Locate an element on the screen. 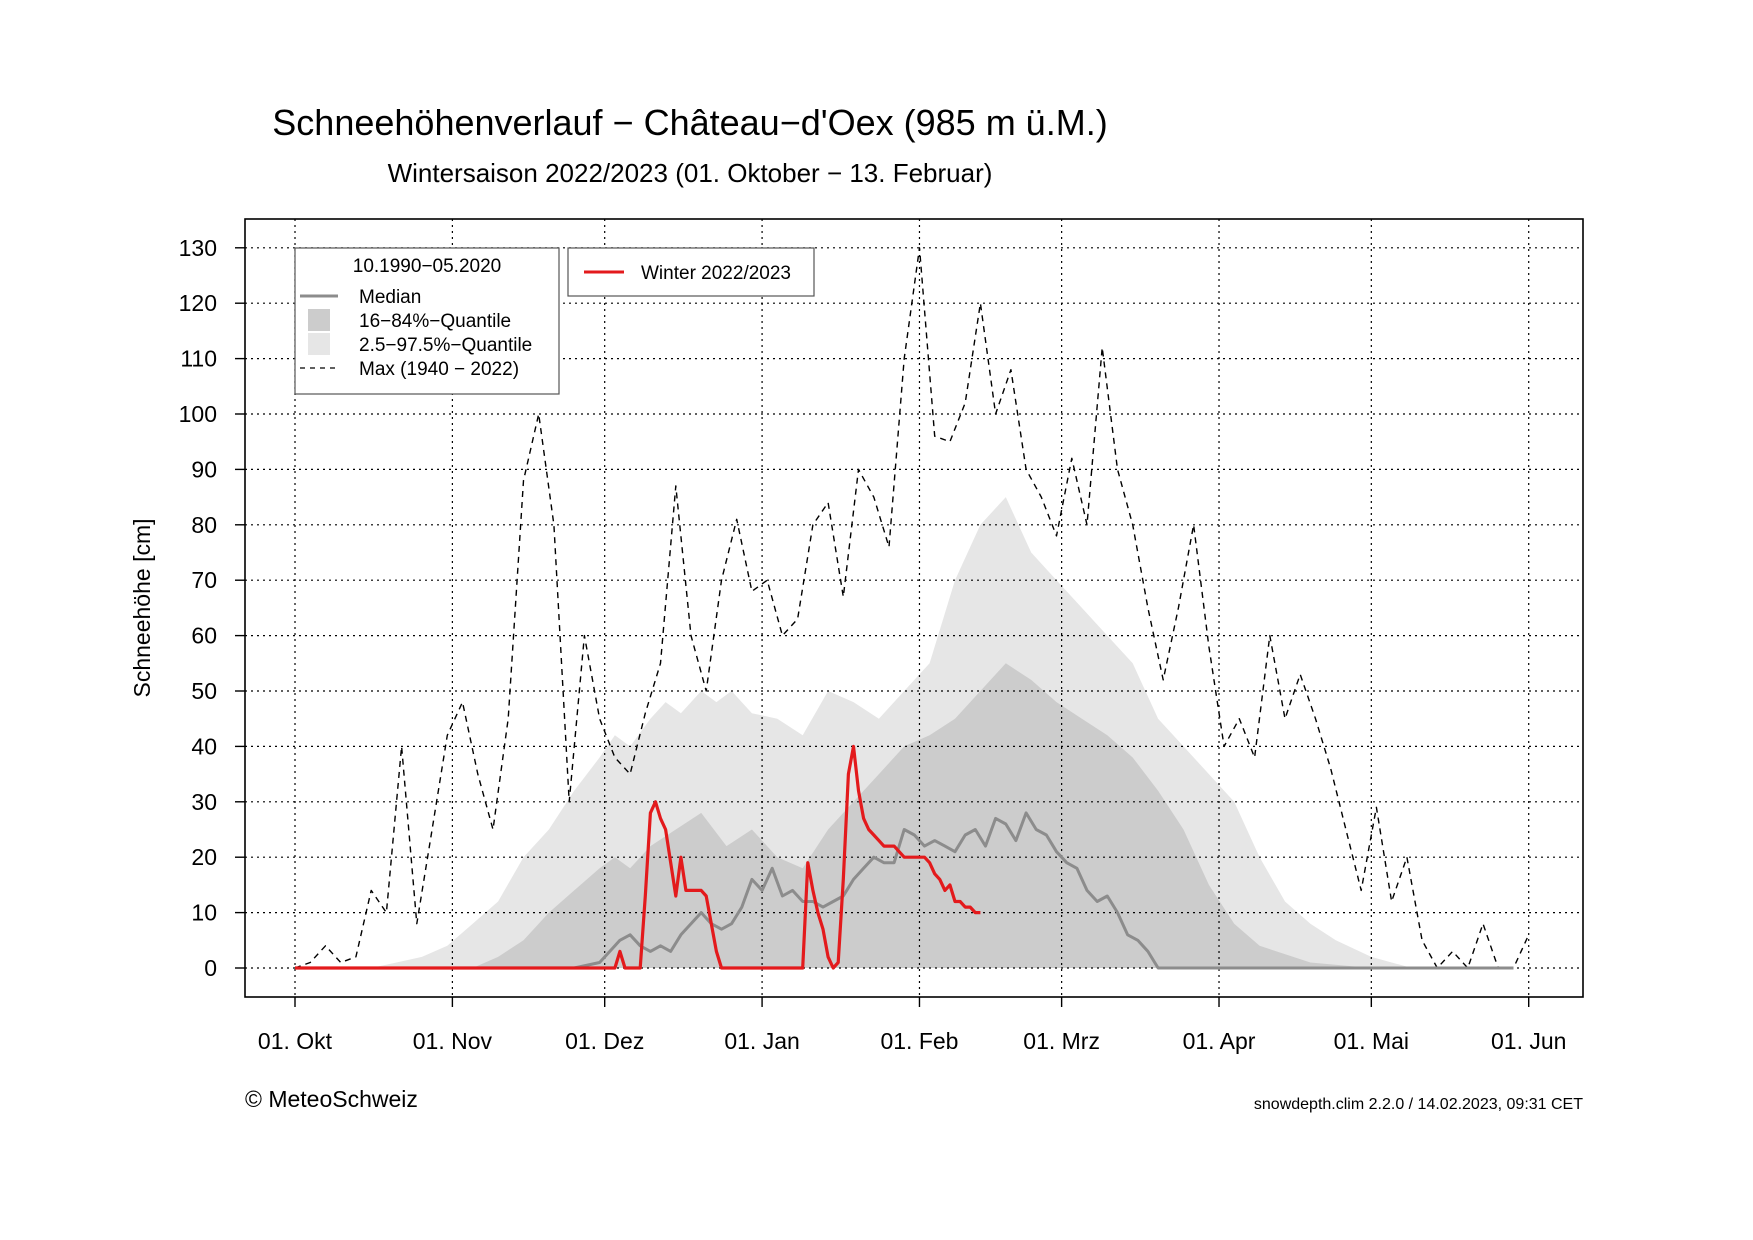 The width and height of the screenshot is (1753, 1240). y-tick-label-130: 130 is located at coordinates (198, 248).